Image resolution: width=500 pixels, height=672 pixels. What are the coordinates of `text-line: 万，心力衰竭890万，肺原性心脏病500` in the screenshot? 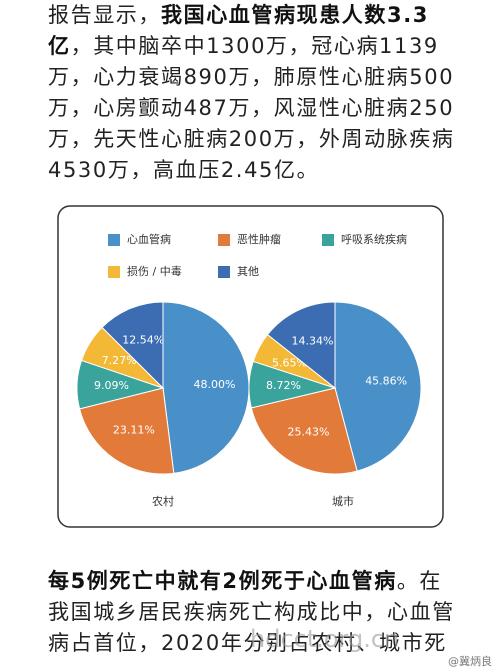 It's located at (251, 77).